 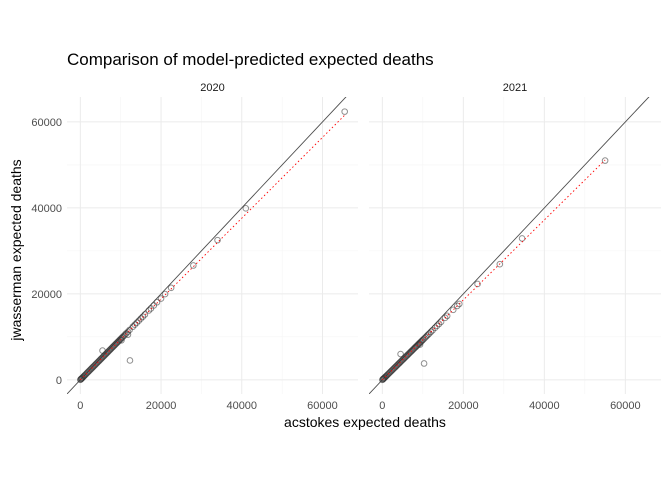 What do you see at coordinates (46, 209) in the screenshot?
I see `y-tick-label: 40000` at bounding box center [46, 209].